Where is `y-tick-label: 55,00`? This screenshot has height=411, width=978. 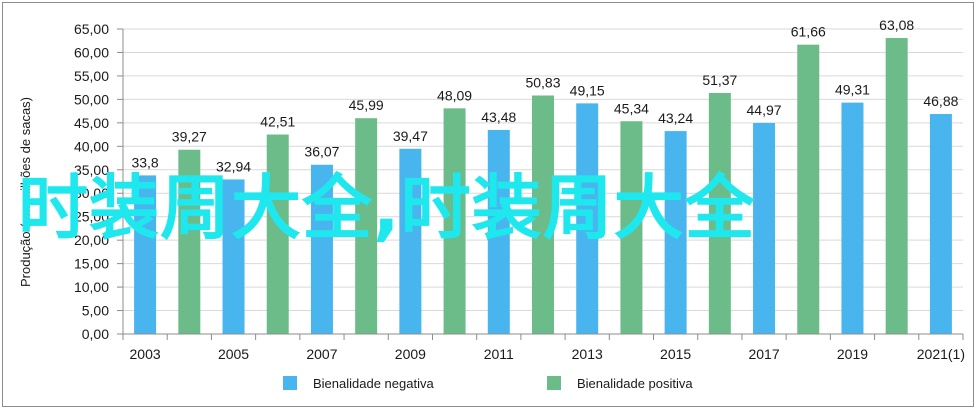 y-tick-label: 55,00 is located at coordinates (91, 76).